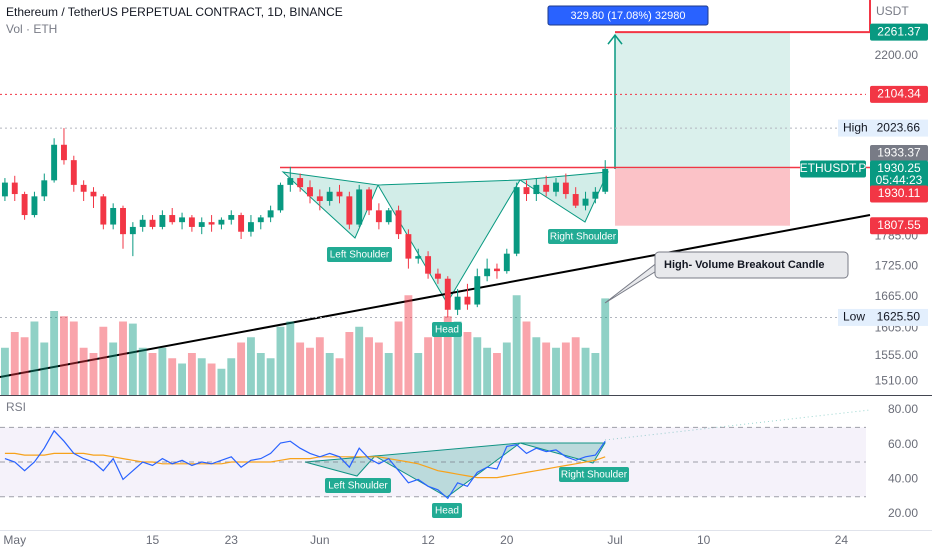 Image resolution: width=932 pixels, height=550 pixels. What do you see at coordinates (892, 11) in the screenshot?
I see `currency-label: USDT` at bounding box center [892, 11].